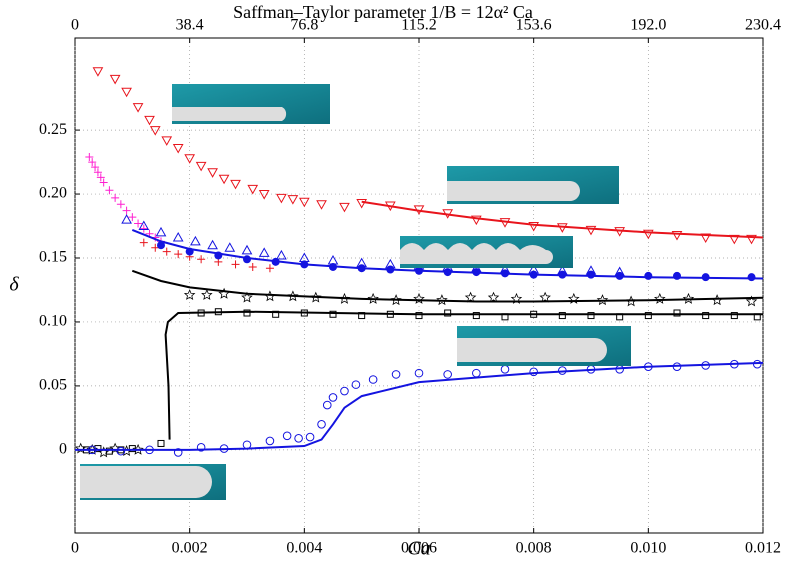 This screenshot has width=787, height=563. What do you see at coordinates (648, 25) in the screenshot?
I see `x2-tick-label: 192.0` at bounding box center [648, 25].